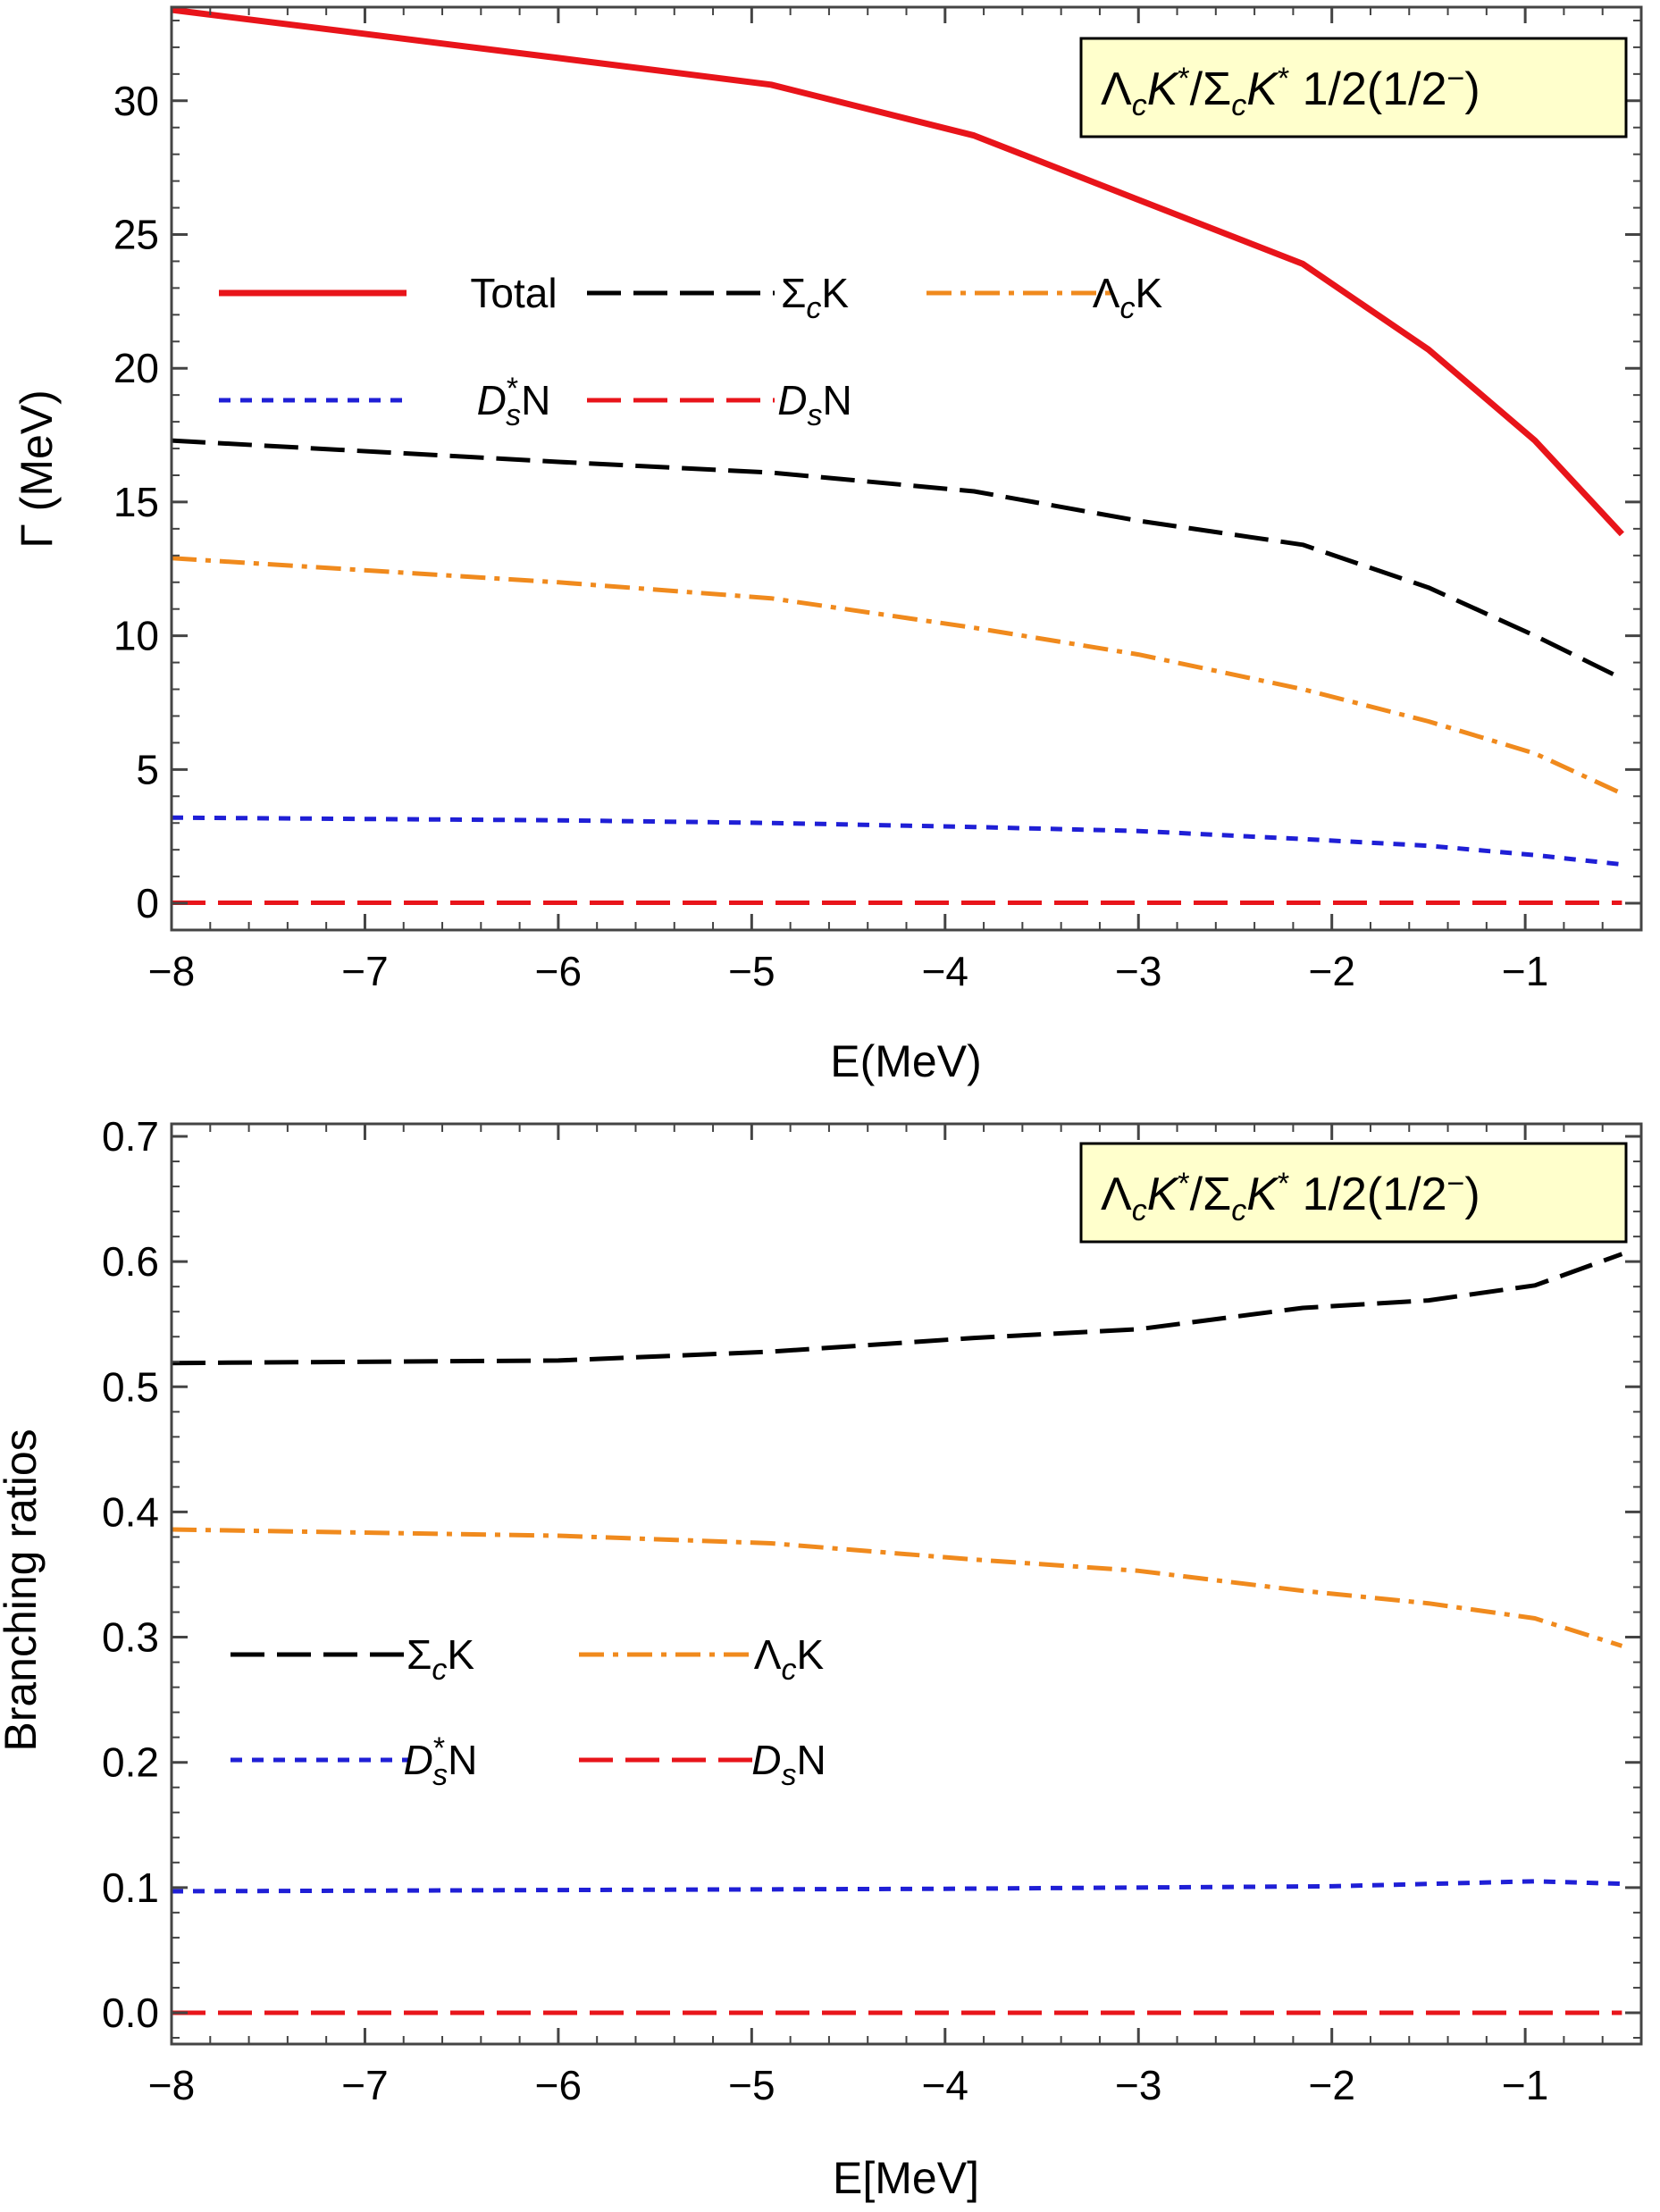 The image size is (1660, 2212). Describe the element at coordinates (897, 676) in the screenshot. I see `width-series-2-line` at that location.